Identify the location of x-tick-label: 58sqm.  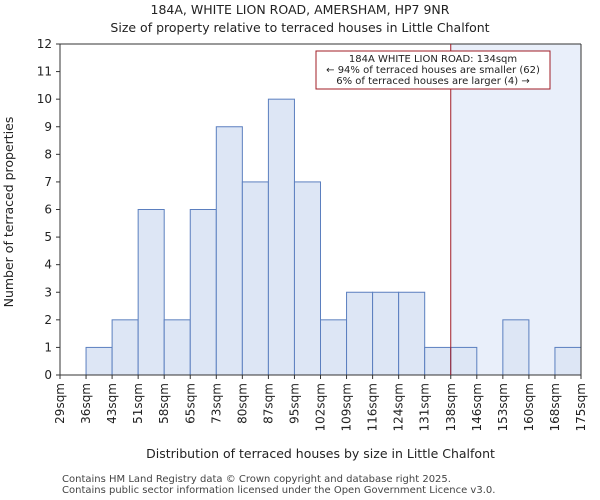
(164, 403).